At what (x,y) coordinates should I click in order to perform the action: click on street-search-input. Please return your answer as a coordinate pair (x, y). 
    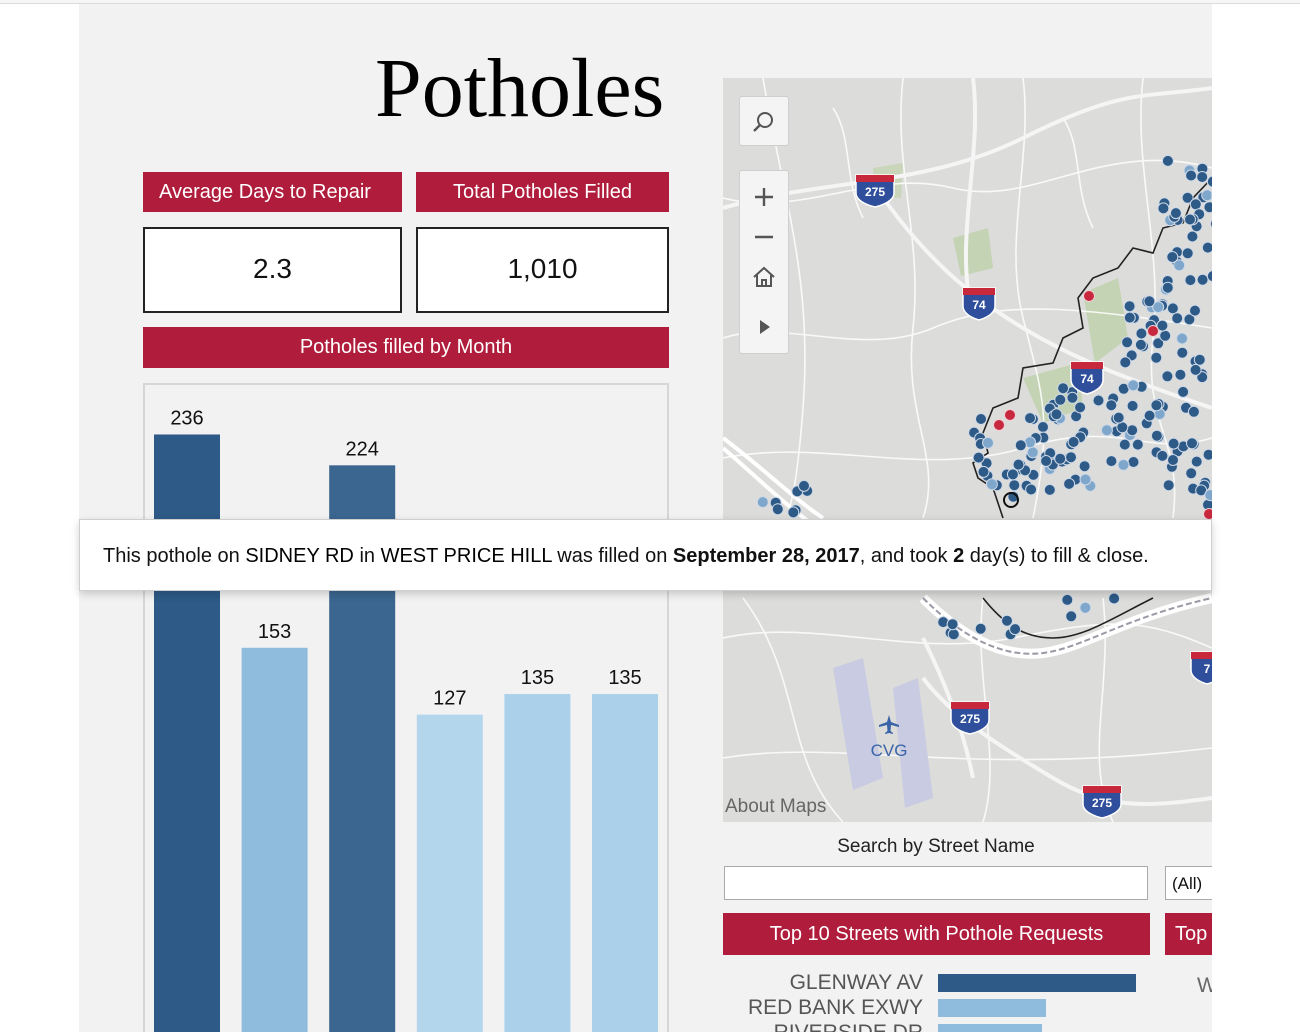
    Looking at the image, I should click on (936, 883).